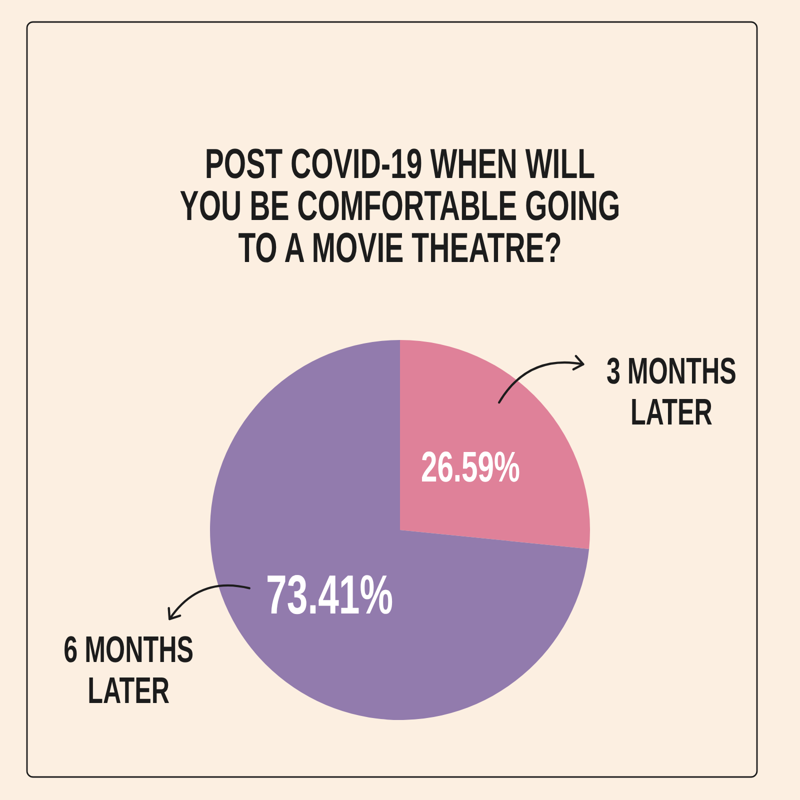 This screenshot has width=800, height=800. I want to click on data-label: 73.41%, so click(330, 594).